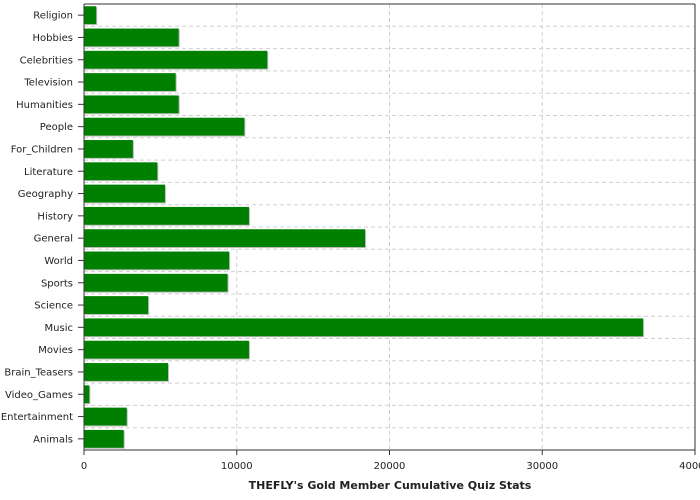  Describe the element at coordinates (104, 438) in the screenshot. I see `bar-animals` at that location.